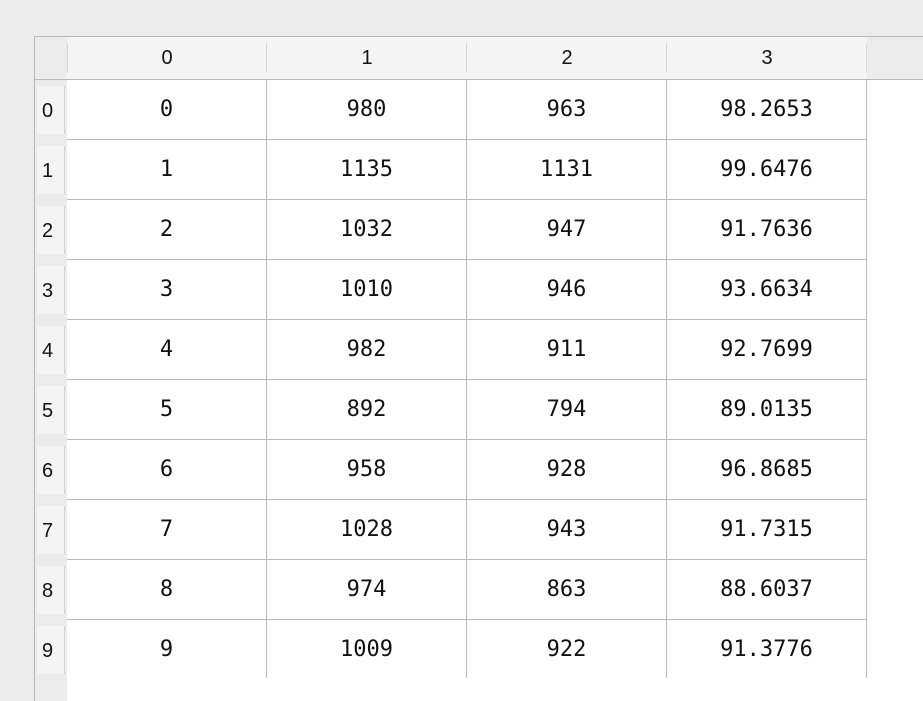 The width and height of the screenshot is (923, 701). What do you see at coordinates (567, 530) in the screenshot?
I see `table-cell: 943` at bounding box center [567, 530].